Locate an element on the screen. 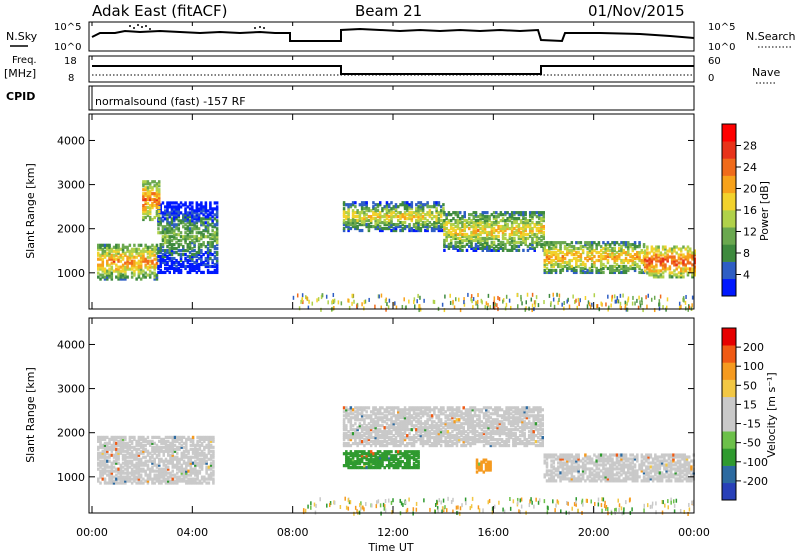  power-colorbar-label: Power [dB] is located at coordinates (764, 211).